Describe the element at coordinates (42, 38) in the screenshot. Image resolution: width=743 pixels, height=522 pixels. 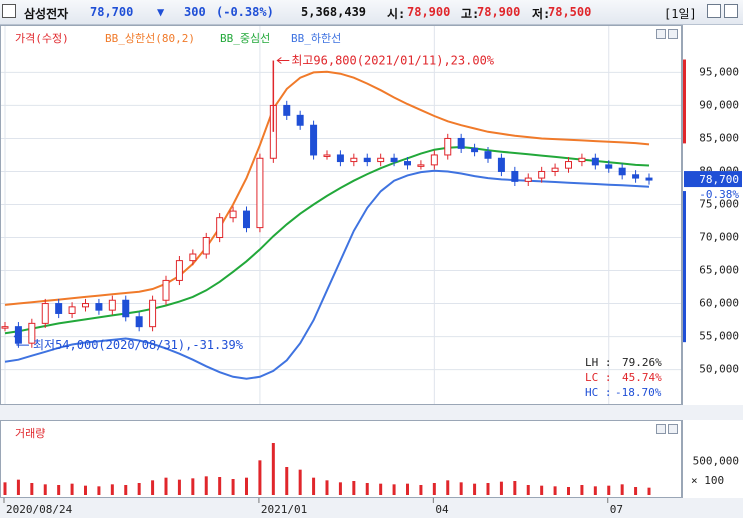
I see `legend-price: 가격(수정)` at that location.